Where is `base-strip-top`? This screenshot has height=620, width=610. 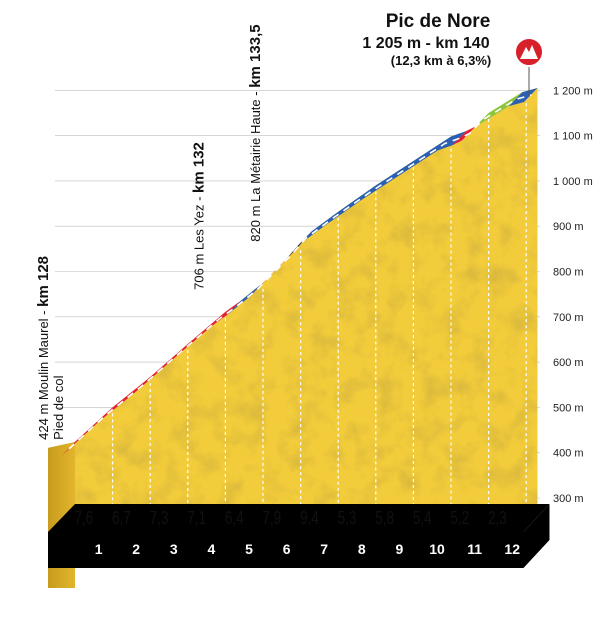
base-strip-top is located at coordinates (299, 518).